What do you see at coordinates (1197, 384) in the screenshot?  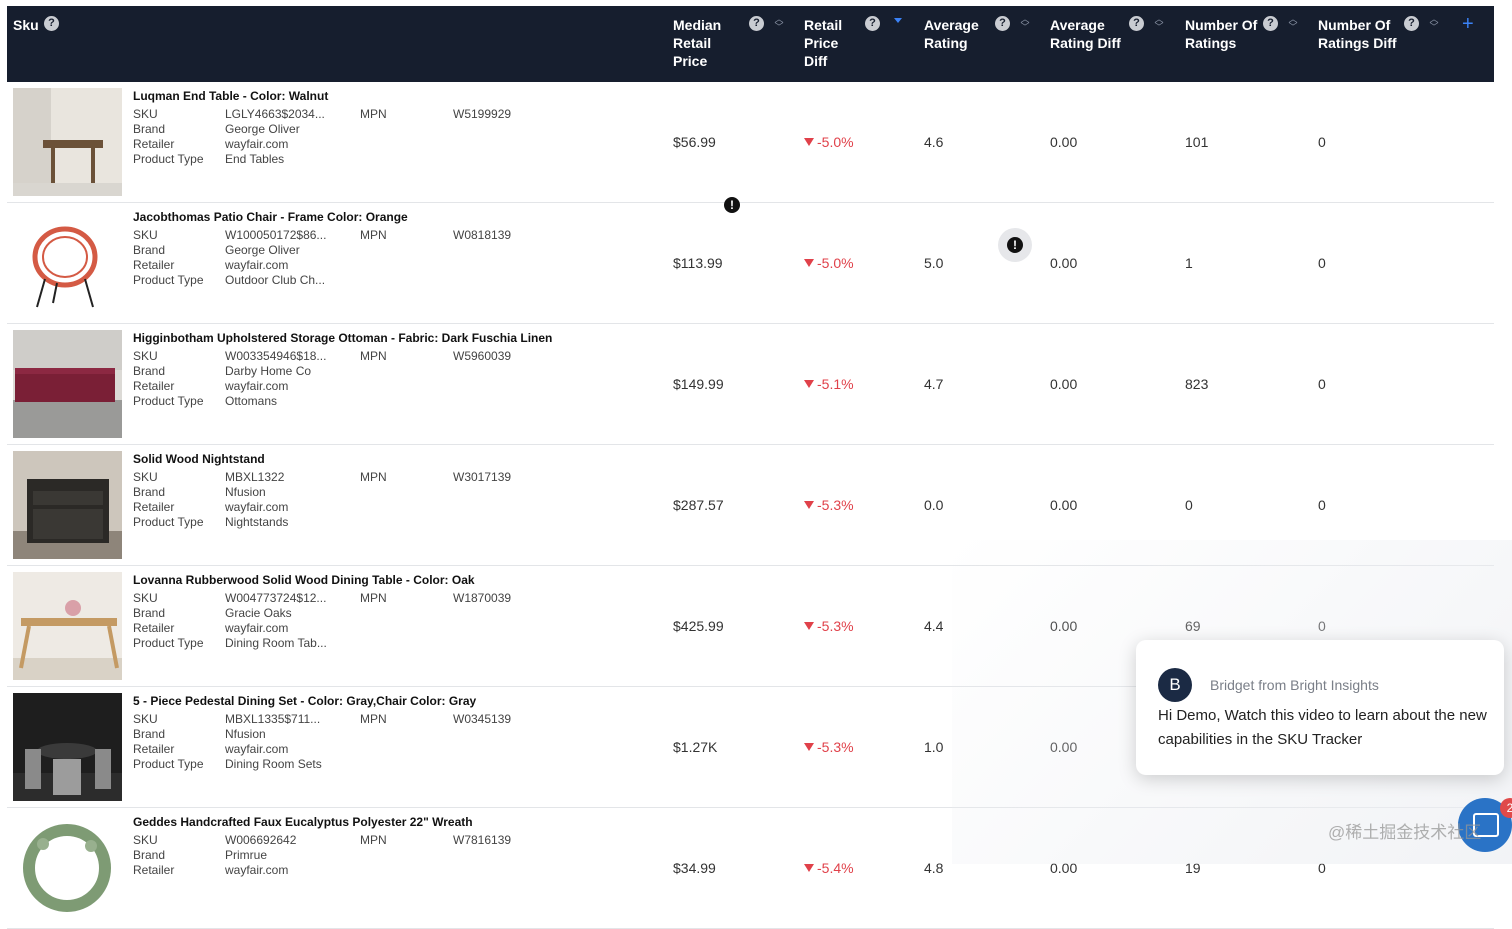 I see `number-of-ratings: 823` at bounding box center [1197, 384].